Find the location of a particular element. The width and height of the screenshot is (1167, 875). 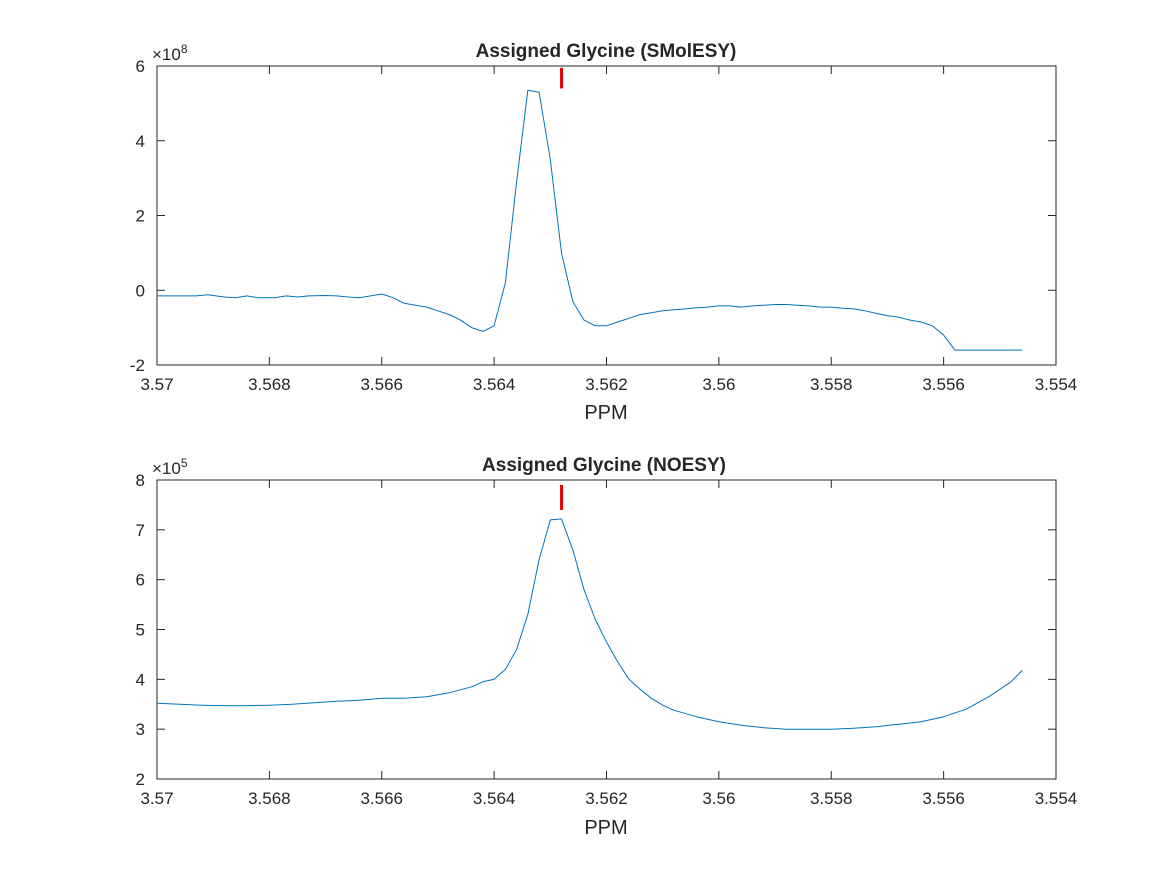

y-tick-label: 3 is located at coordinates (140, 729).